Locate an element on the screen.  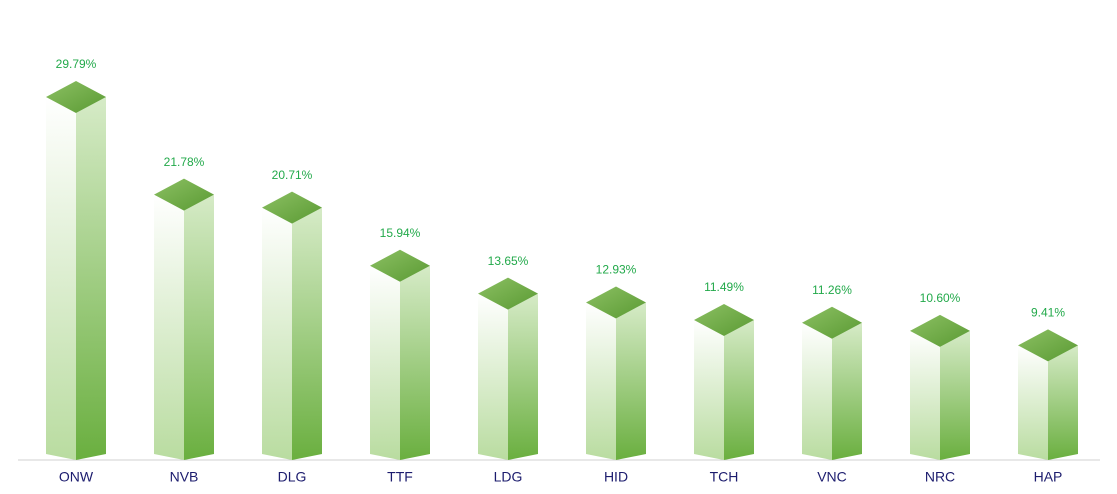
value-label: 29.79% is located at coordinates (76, 64).